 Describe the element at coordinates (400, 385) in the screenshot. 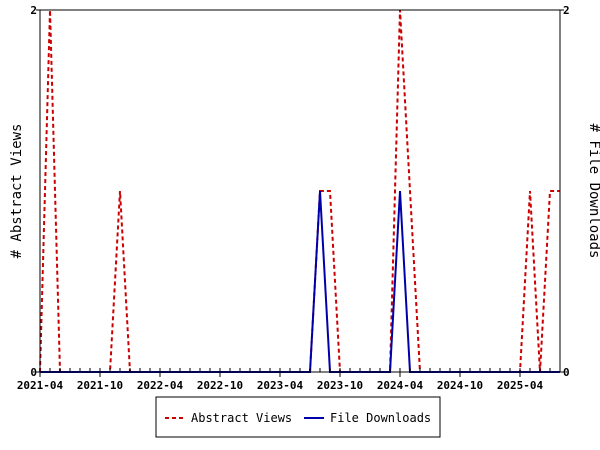

I see `x-tick-label: 2024-04` at that location.